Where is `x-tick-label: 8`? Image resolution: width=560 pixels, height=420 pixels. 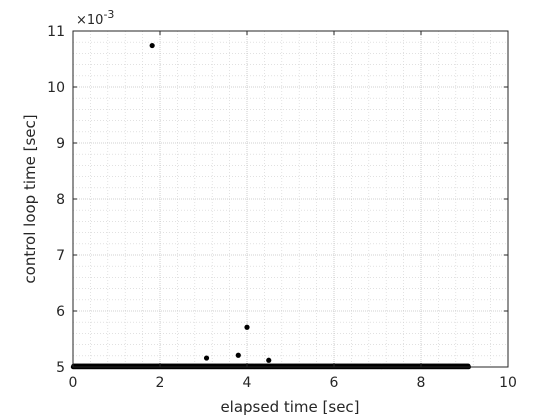 x-tick-label: 8 is located at coordinates (421, 383).